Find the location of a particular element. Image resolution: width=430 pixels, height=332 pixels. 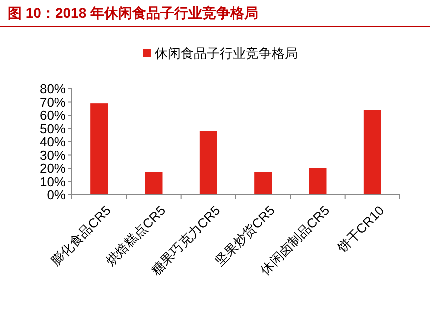

y-tick-label: 60% is located at coordinates (53, 116).